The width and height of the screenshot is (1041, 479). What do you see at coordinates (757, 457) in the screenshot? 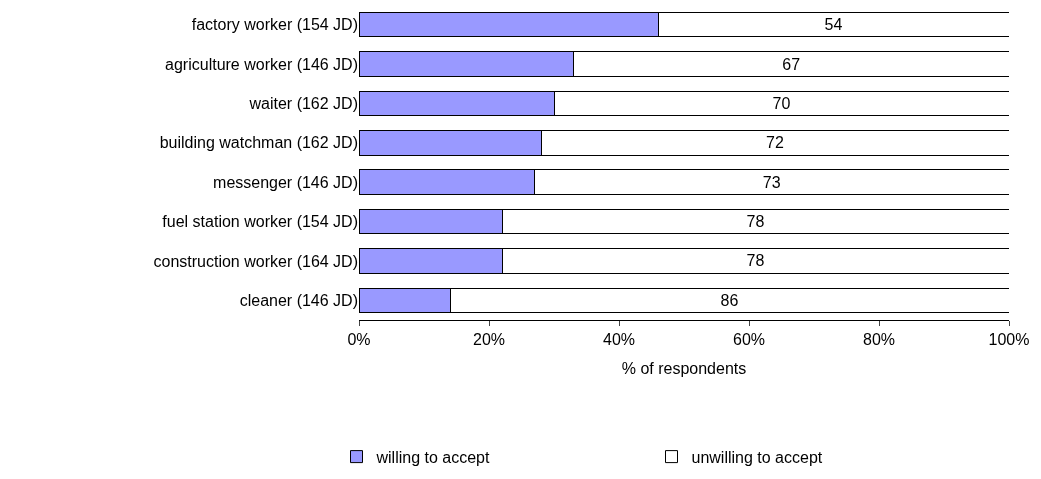
I see `legend-label: unwilling to accept` at bounding box center [757, 457].